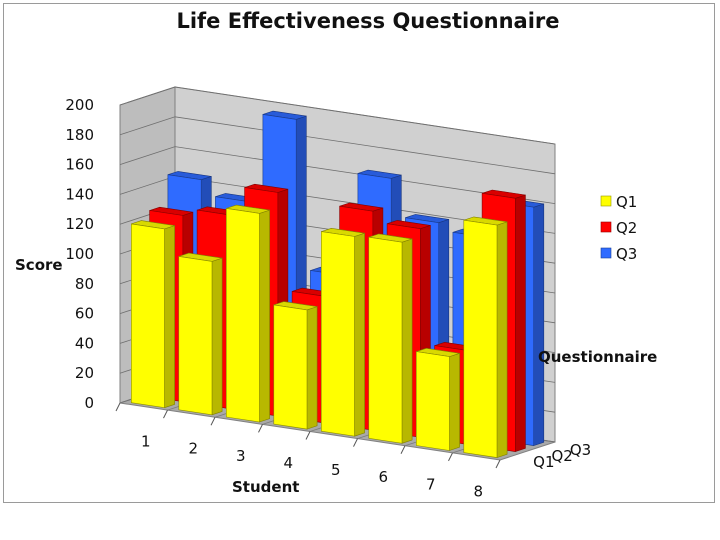  What do you see at coordinates (89, 403) in the screenshot?
I see `y-tick-label: 0` at bounding box center [89, 403].